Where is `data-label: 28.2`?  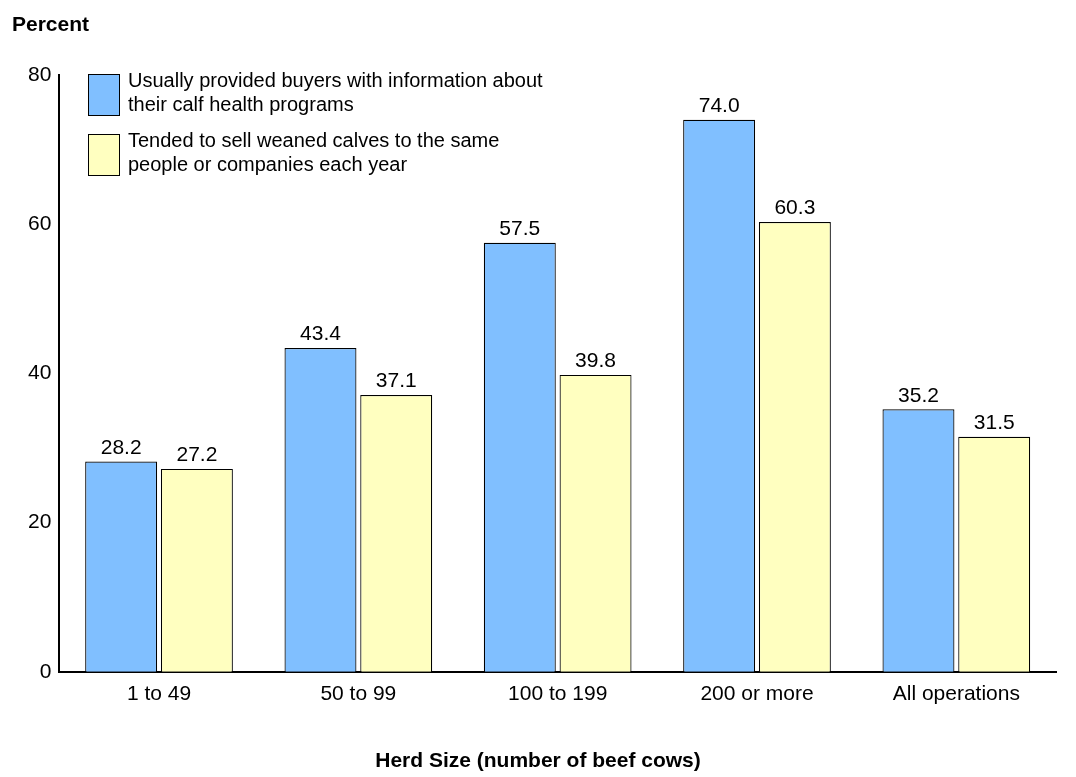 data-label: 28.2 is located at coordinates (121, 446).